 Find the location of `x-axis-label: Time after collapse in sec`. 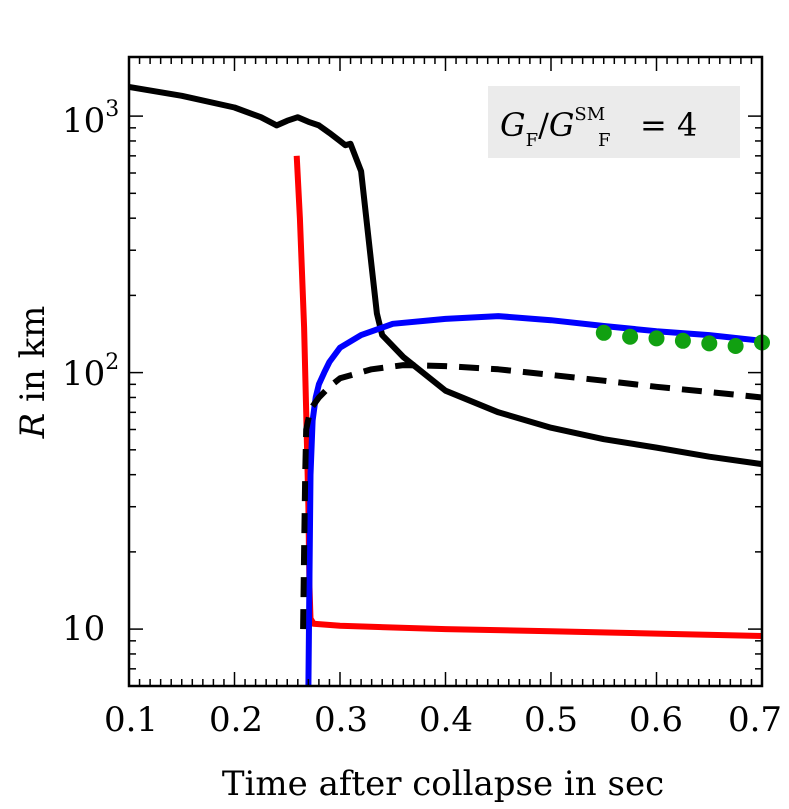

x-axis-label: Time after collapse in sec is located at coordinates (443, 784).